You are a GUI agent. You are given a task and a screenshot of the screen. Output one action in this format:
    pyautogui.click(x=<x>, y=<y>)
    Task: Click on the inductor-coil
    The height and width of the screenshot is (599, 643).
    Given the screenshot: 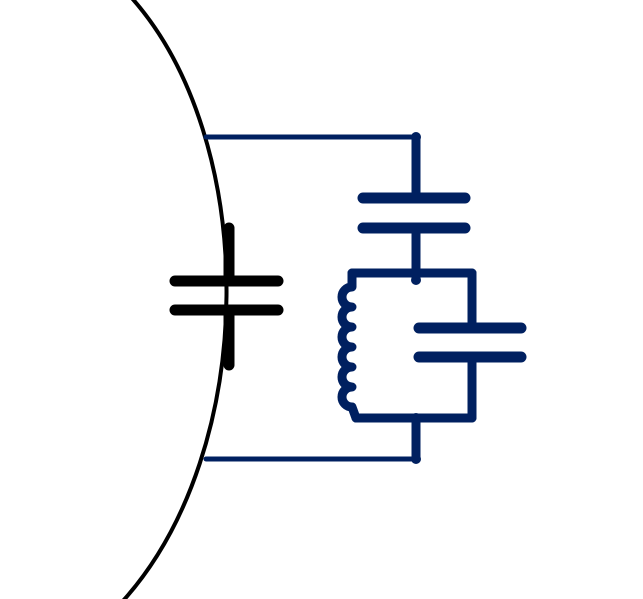 What is the action you would take?
    pyautogui.click(x=349, y=345)
    